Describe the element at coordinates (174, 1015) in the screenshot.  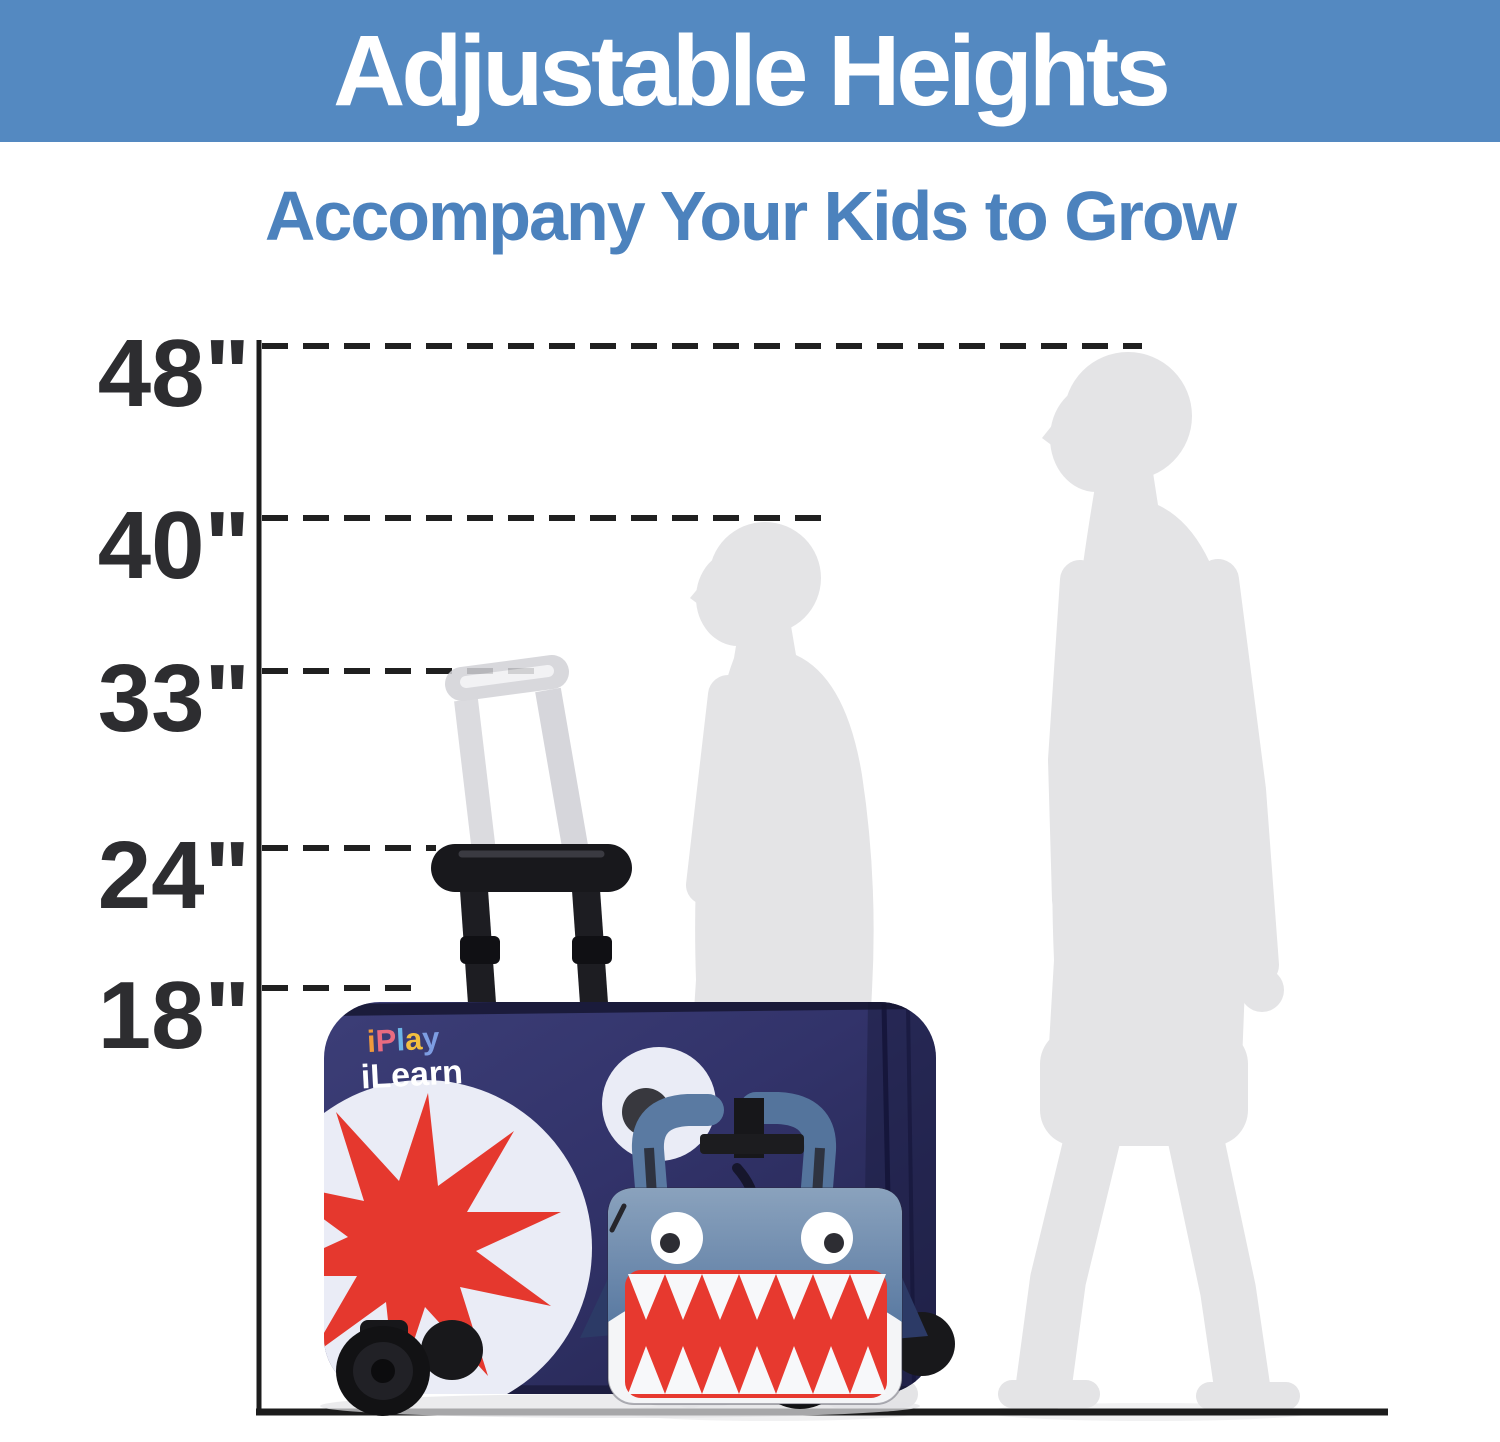
I see `scale-label-18: 18"` at that location.